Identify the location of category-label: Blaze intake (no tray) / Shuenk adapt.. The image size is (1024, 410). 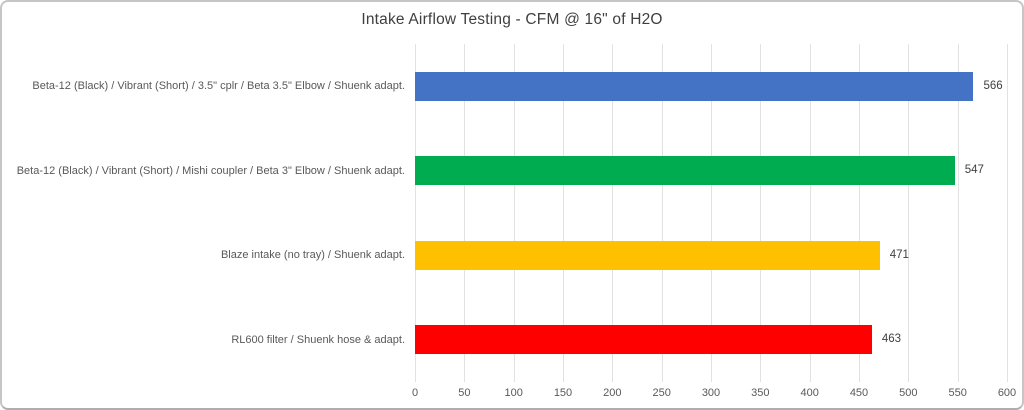
(312, 255).